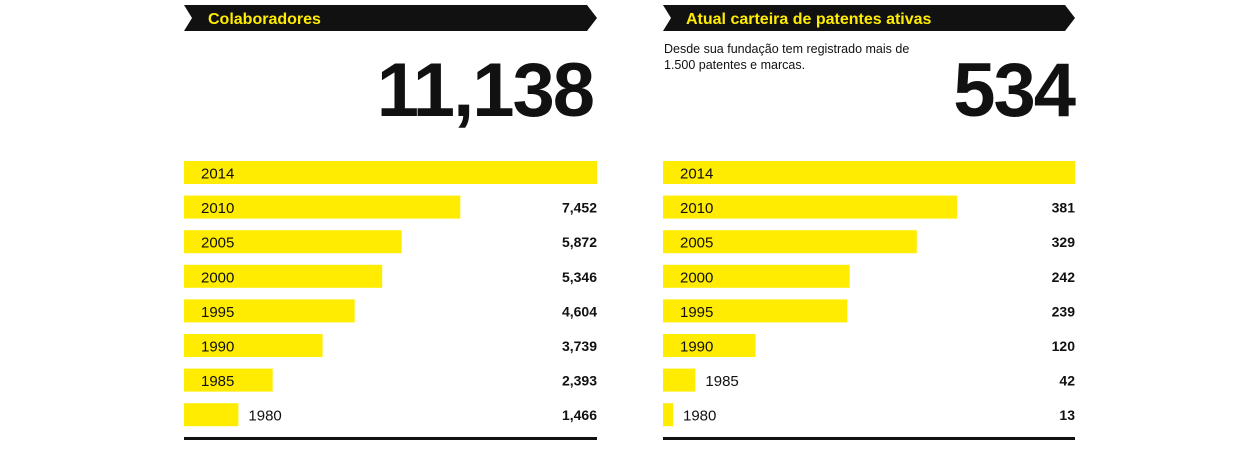 The width and height of the screenshot is (1260, 456). What do you see at coordinates (809, 19) in the screenshot?
I see `chart-title: Atual carteira de patentes ativas` at bounding box center [809, 19].